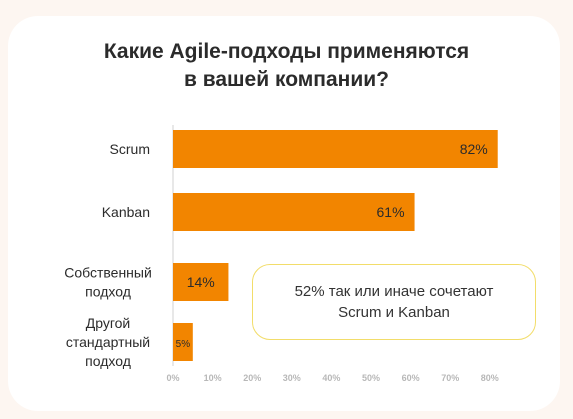  Describe the element at coordinates (292, 378) in the screenshot. I see `x-tick-label: 30%` at that location.